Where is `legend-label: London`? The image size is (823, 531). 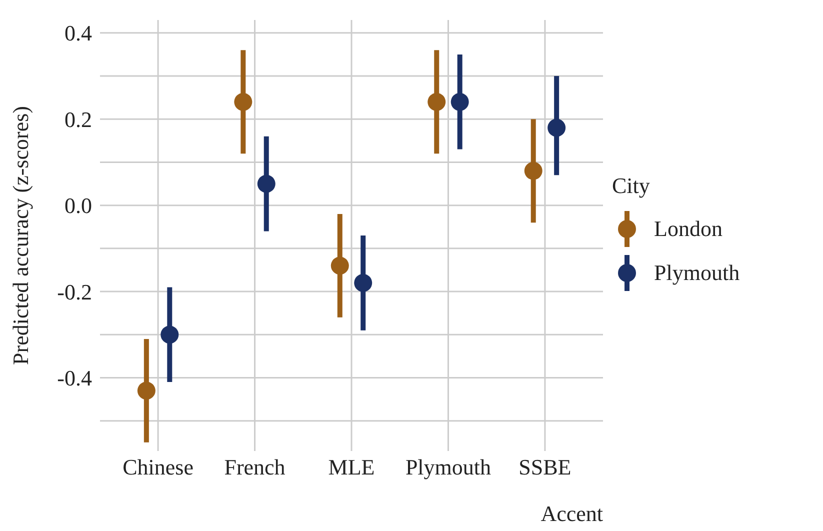
legend-label: London is located at coordinates (688, 229).